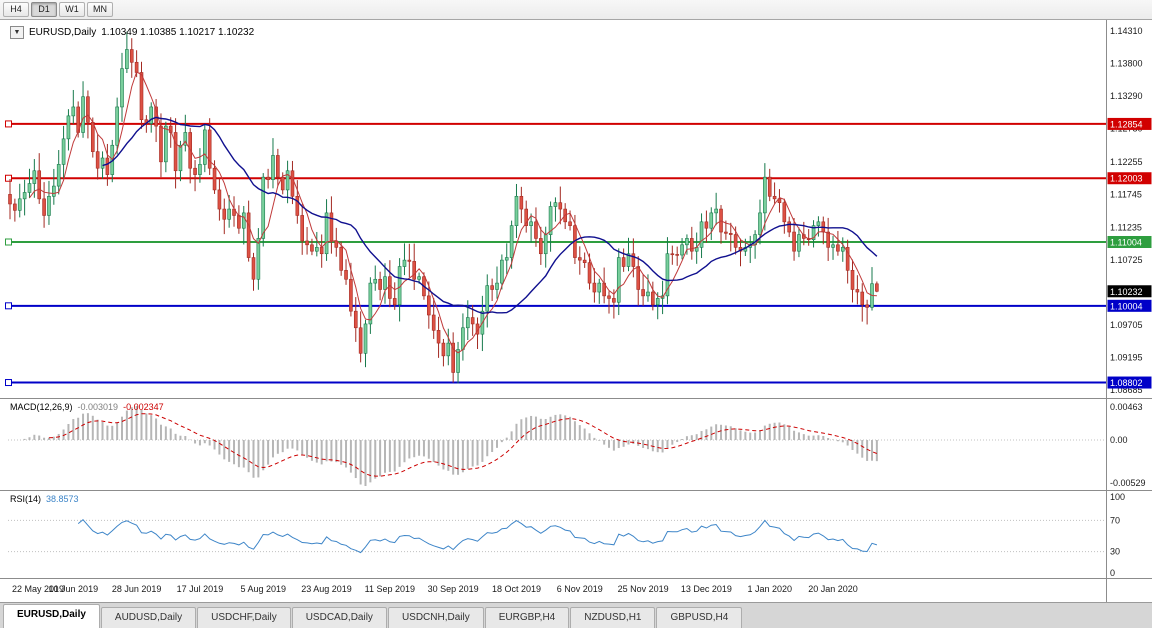 The image size is (1152, 628). Describe the element at coordinates (699, 617) in the screenshot. I see `chart-tab-gbpusd-h4: GBPUSD,H4` at that location.